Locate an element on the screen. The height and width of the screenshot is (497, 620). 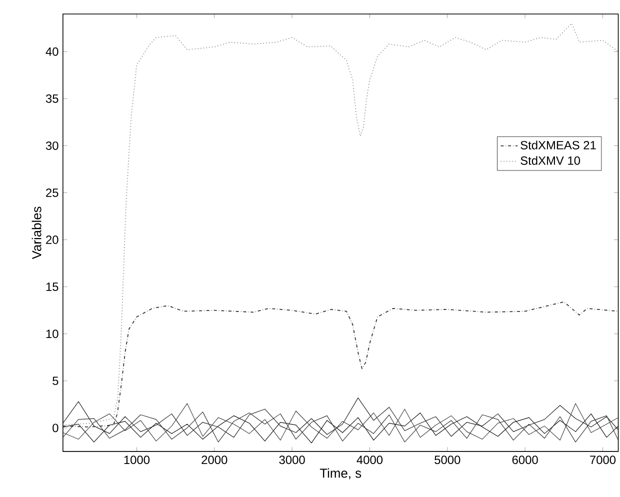
x-axis-title: Time, s is located at coordinates (341, 474).